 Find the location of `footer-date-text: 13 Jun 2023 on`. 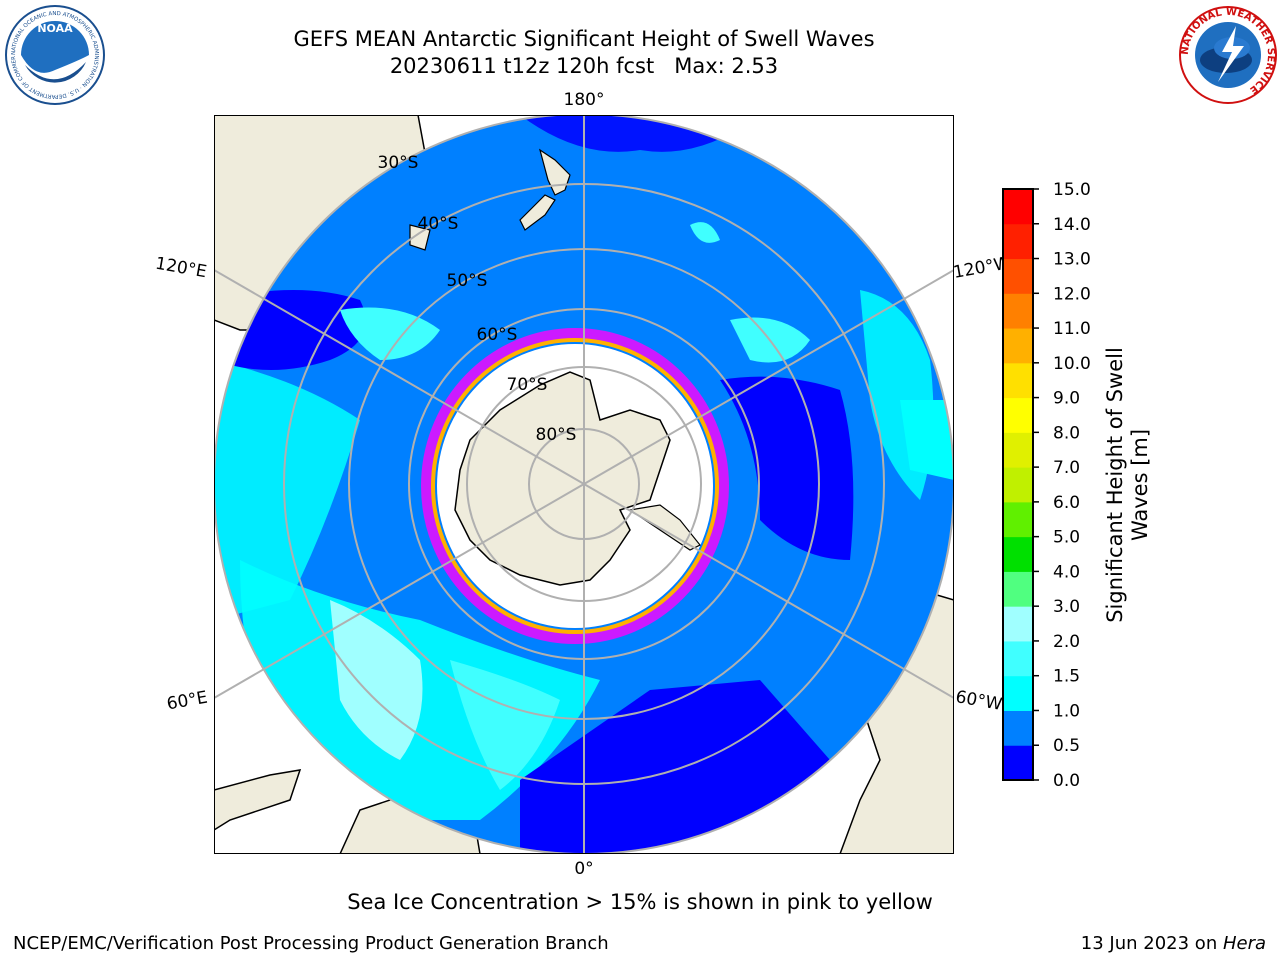

footer-date-text: 13 Jun 2023 on is located at coordinates (1151, 943).